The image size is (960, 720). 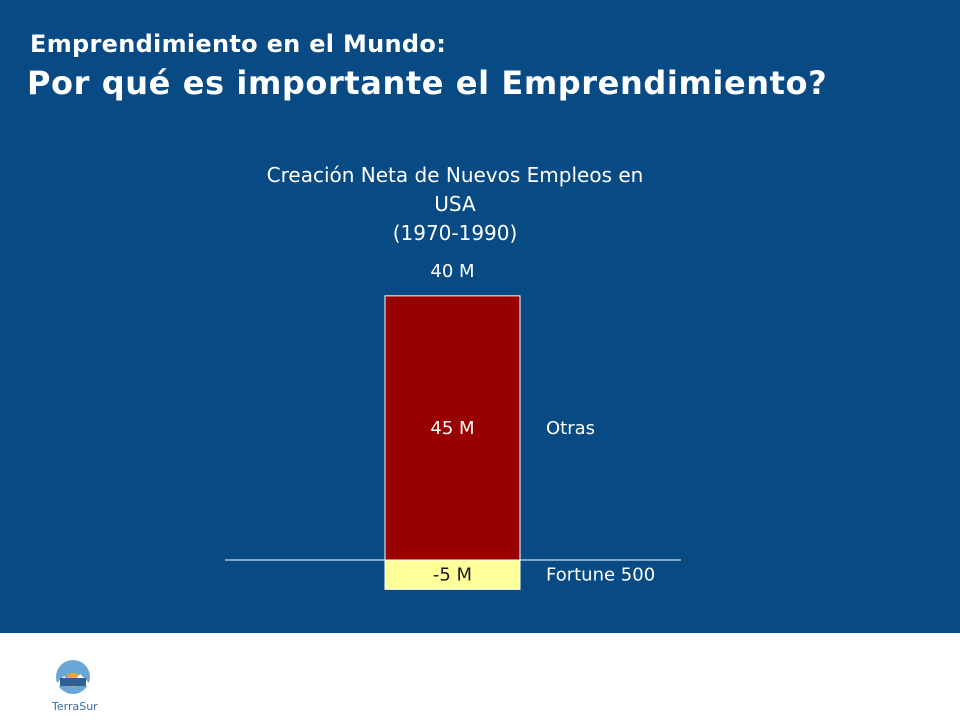 I want to click on footer, so click(x=480, y=676).